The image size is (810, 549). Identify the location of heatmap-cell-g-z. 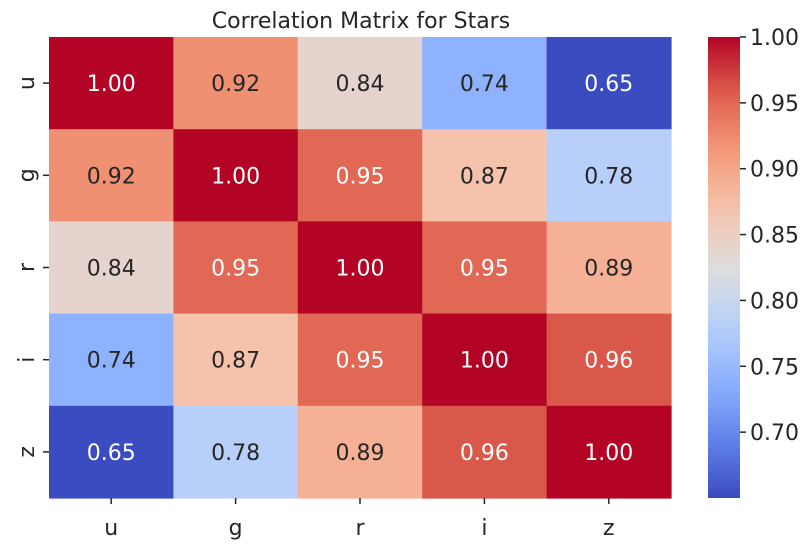
(609, 175).